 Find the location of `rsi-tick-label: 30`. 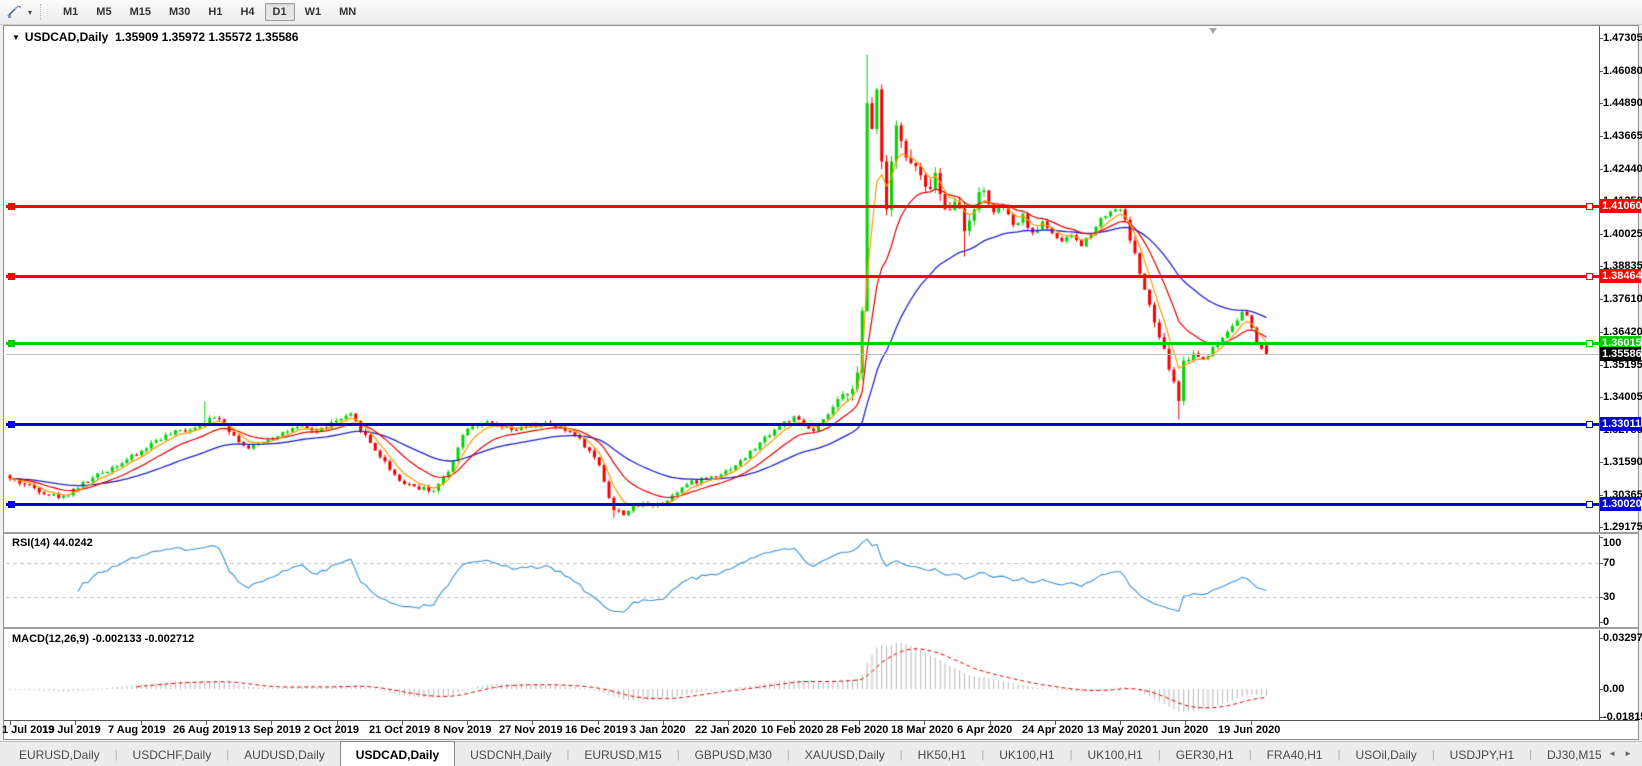

rsi-tick-label: 30 is located at coordinates (1609, 597).